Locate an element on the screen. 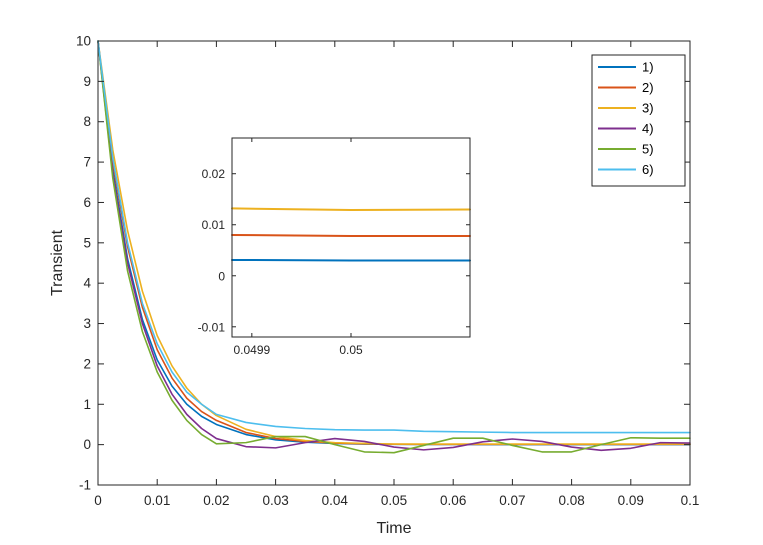  legend-label-6: 6) is located at coordinates (648, 169).